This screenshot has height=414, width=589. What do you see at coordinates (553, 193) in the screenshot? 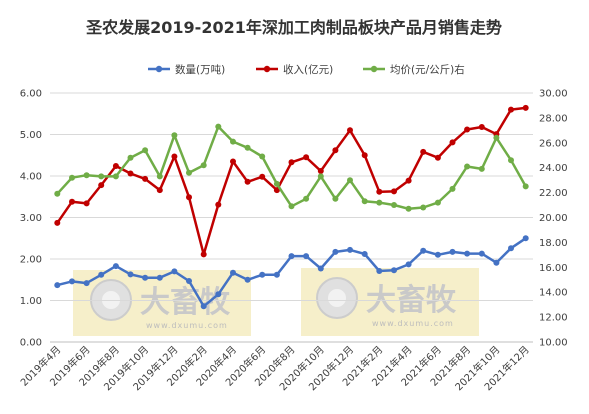
I see `right-axis-tick-label: 22.00` at bounding box center [553, 193].